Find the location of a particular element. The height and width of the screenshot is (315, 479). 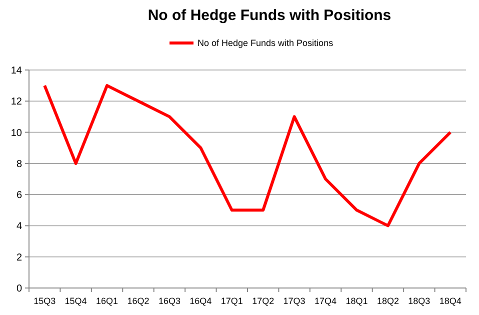

x-tick-label: 17Q4 is located at coordinates (325, 301).